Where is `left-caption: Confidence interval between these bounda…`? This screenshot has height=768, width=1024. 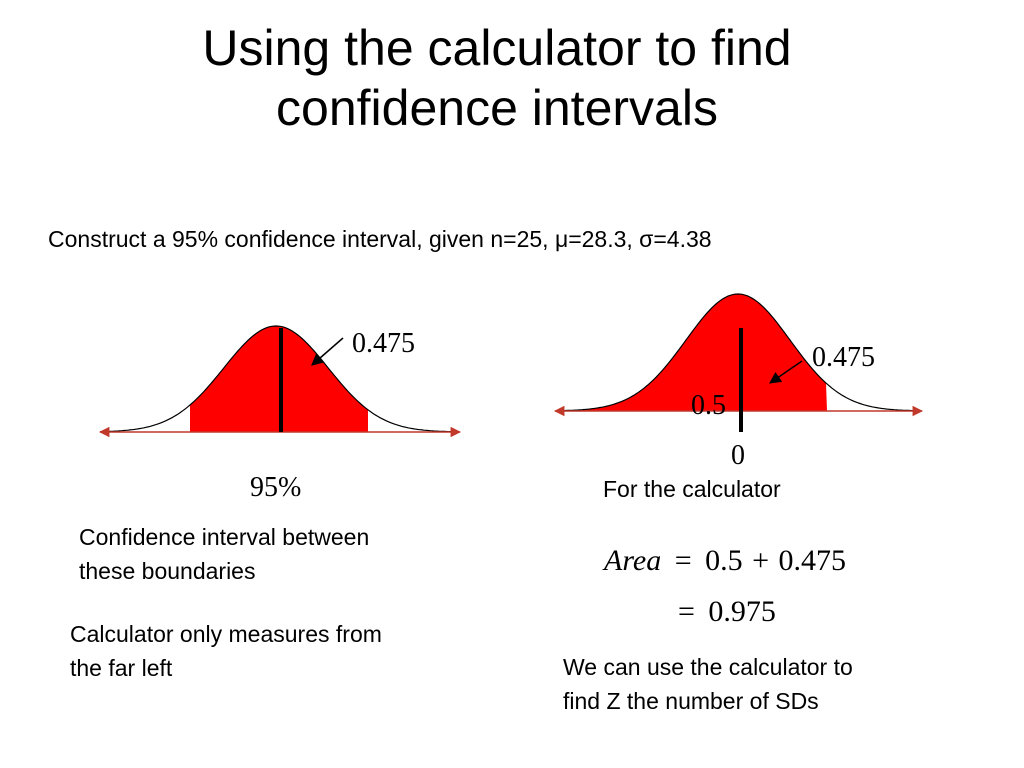 left-caption: Confidence interval between these bounda… is located at coordinates (224, 554).